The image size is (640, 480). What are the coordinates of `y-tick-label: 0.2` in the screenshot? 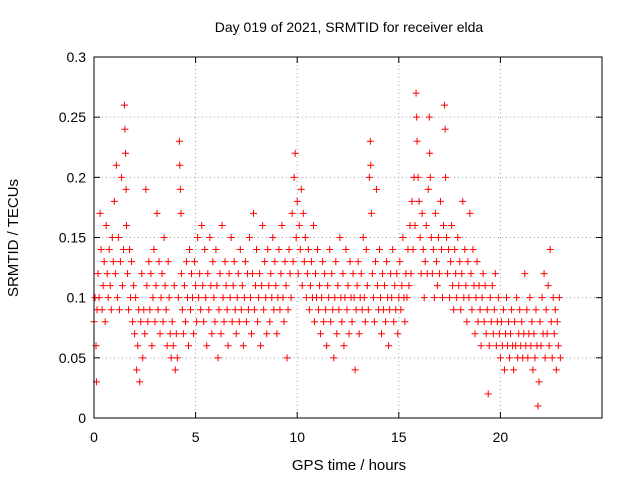 It's located at (77, 177).